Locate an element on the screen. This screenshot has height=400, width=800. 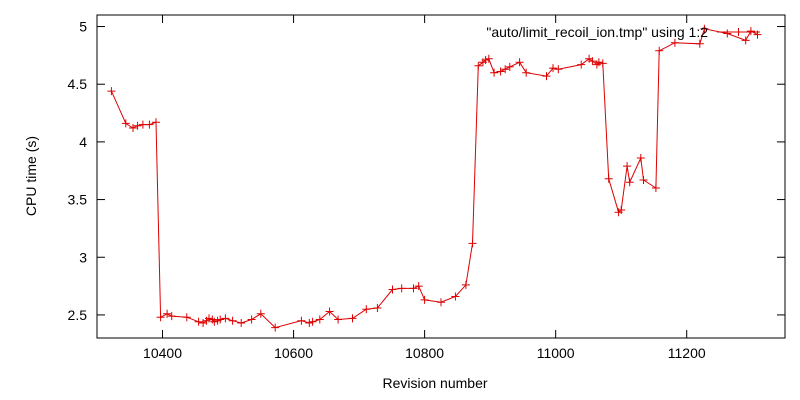
x-axis-label: Revision number is located at coordinates (434, 383).